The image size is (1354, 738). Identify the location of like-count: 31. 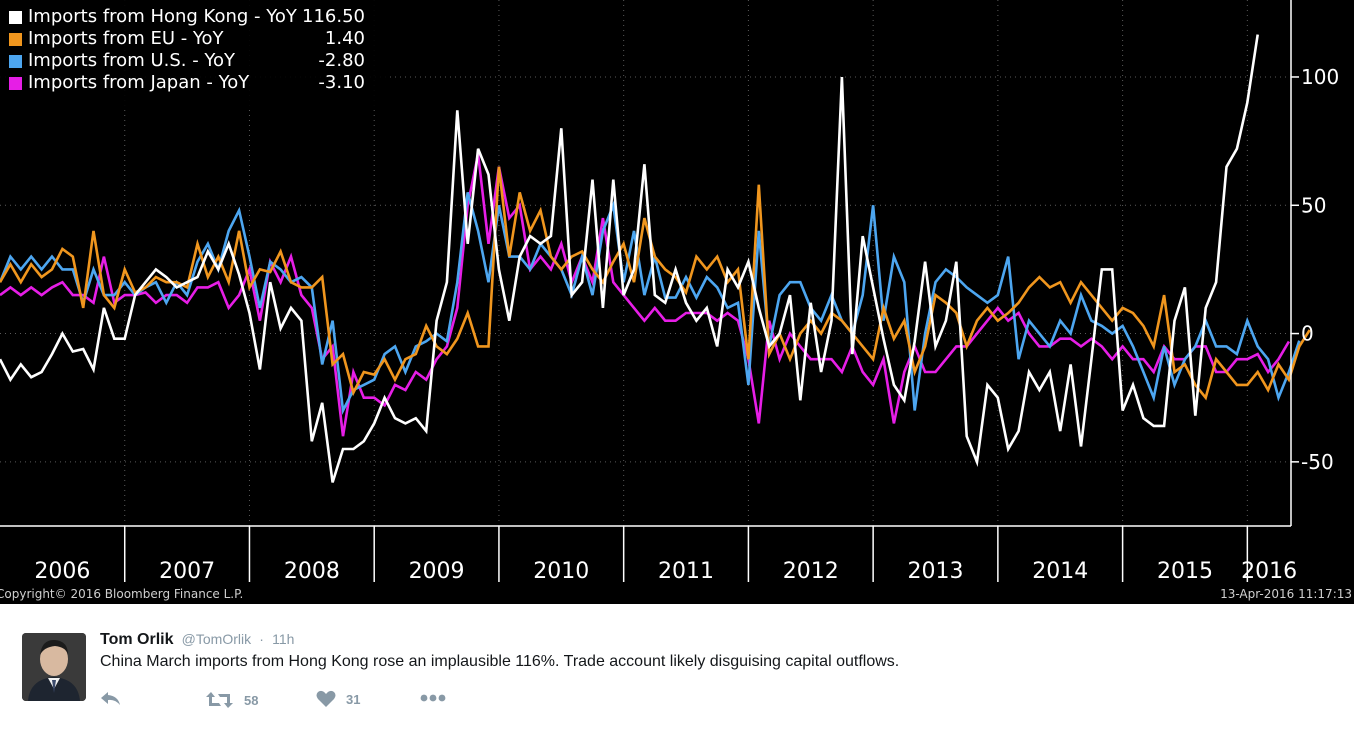
(353, 699).